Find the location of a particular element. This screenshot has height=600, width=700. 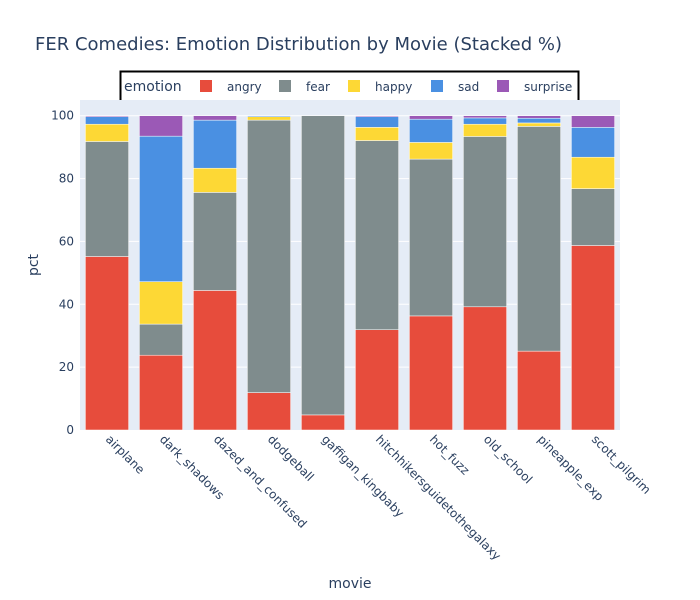

bar-segment-fear-gaffigan_kingbaby is located at coordinates (323, 265).